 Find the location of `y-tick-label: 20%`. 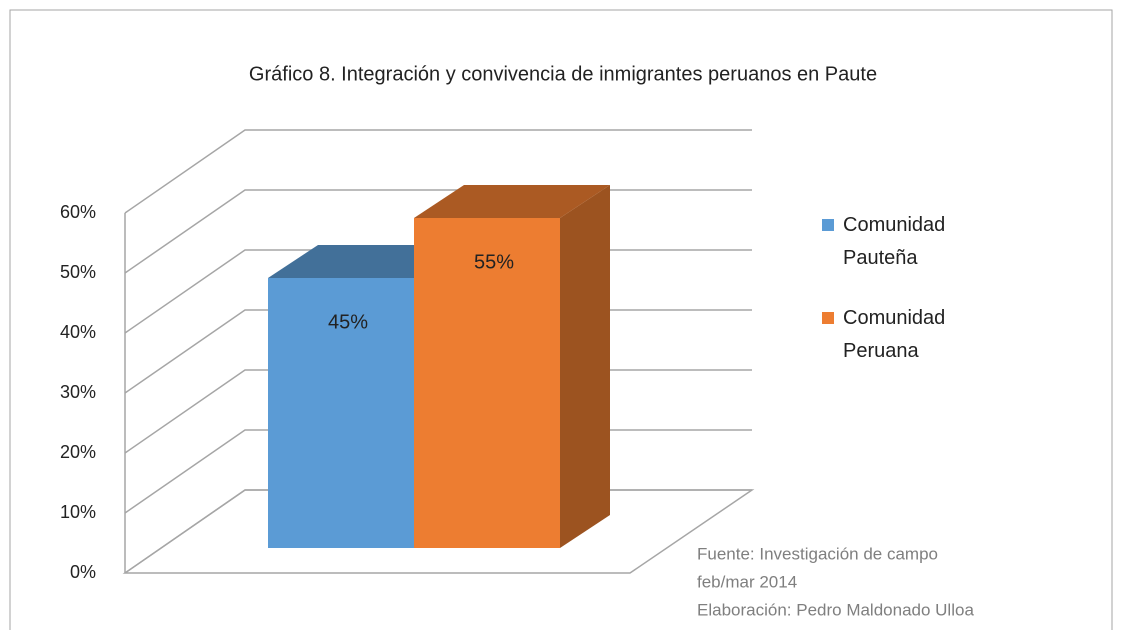

y-tick-label: 20% is located at coordinates (78, 452).